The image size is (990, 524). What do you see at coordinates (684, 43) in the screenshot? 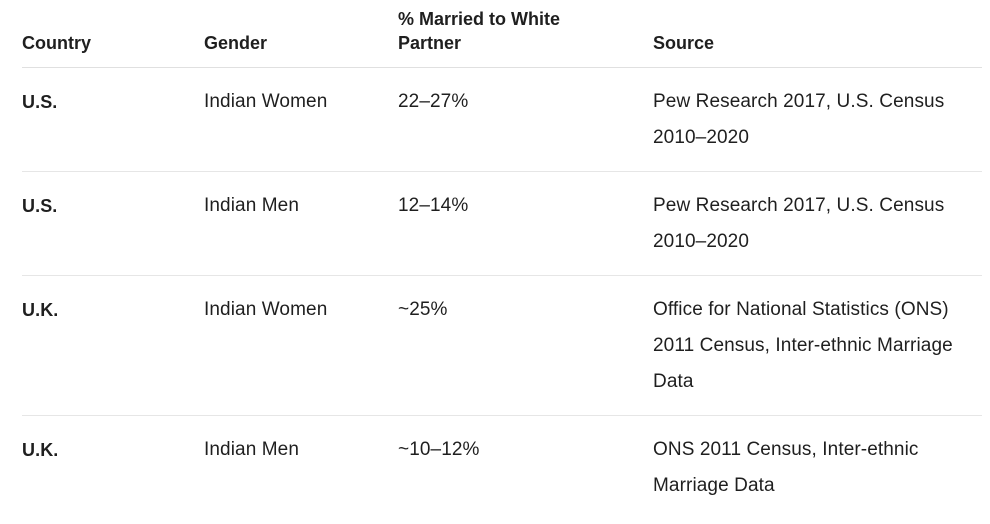
I see `header-source: Source` at bounding box center [684, 43].